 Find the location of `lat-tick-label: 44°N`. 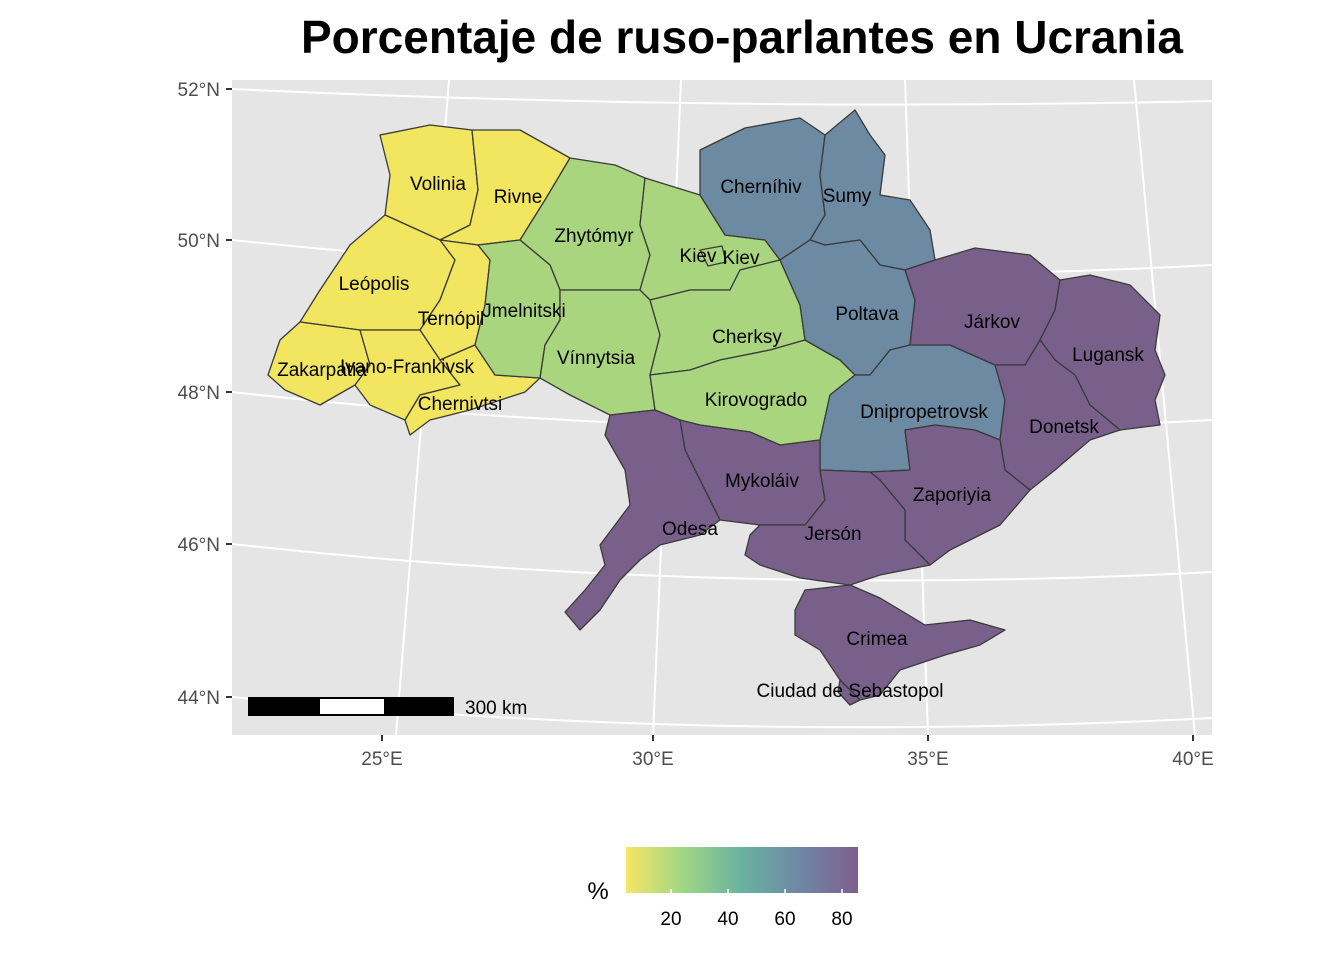

lat-tick-label: 44°N is located at coordinates (199, 698).